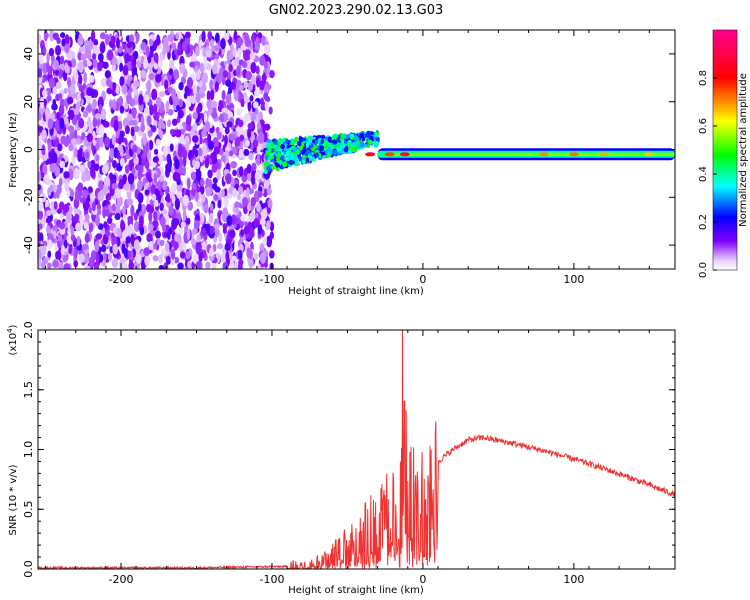 The width and height of the screenshot is (750, 600). Describe the element at coordinates (28, 510) in the screenshot. I see `y-tick-label: 0.5` at that location.